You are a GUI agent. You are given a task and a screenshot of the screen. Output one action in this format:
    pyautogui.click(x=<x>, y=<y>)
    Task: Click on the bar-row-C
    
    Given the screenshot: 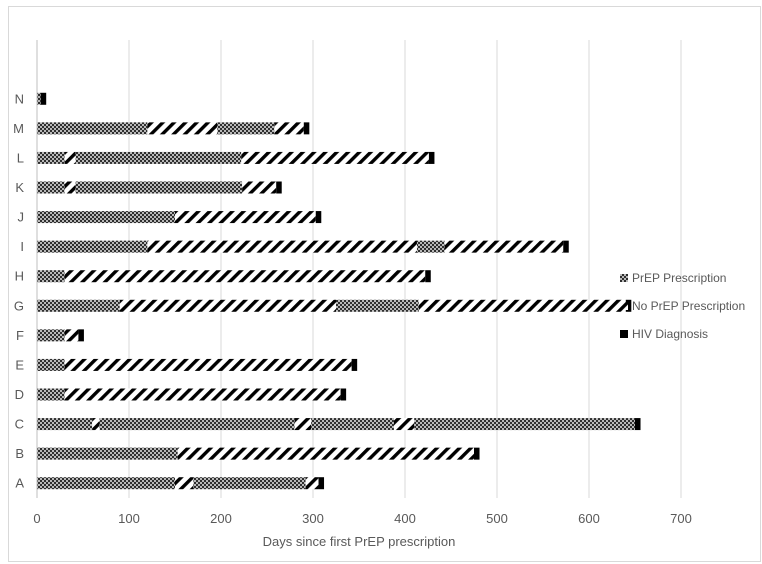 What is the action you would take?
    pyautogui.click(x=339, y=424)
    